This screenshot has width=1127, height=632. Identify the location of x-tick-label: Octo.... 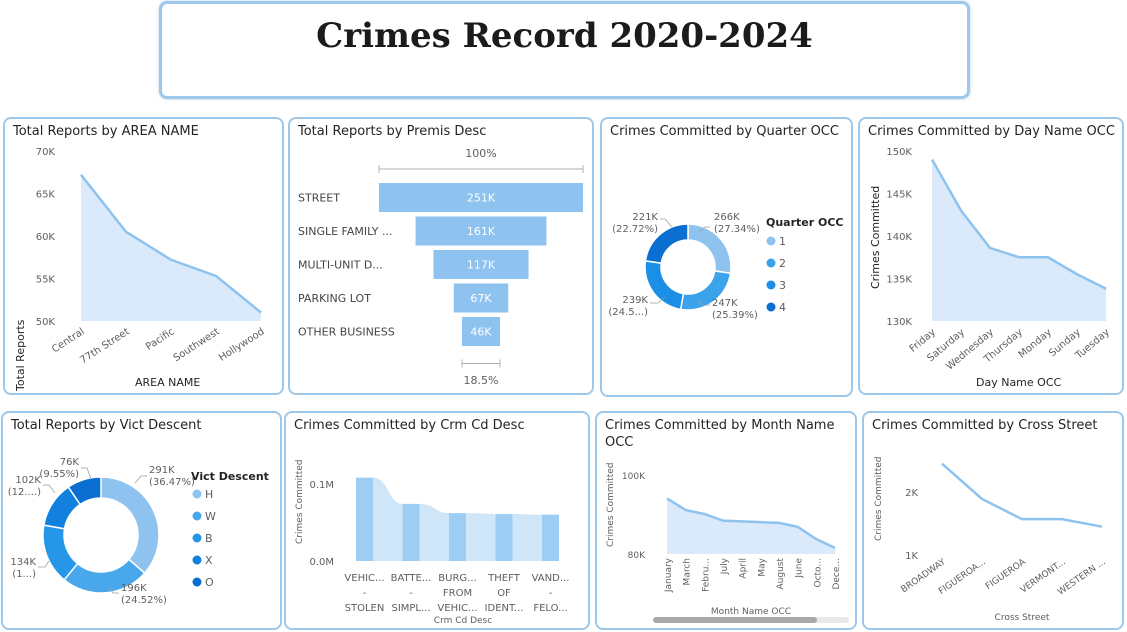
(818, 573).